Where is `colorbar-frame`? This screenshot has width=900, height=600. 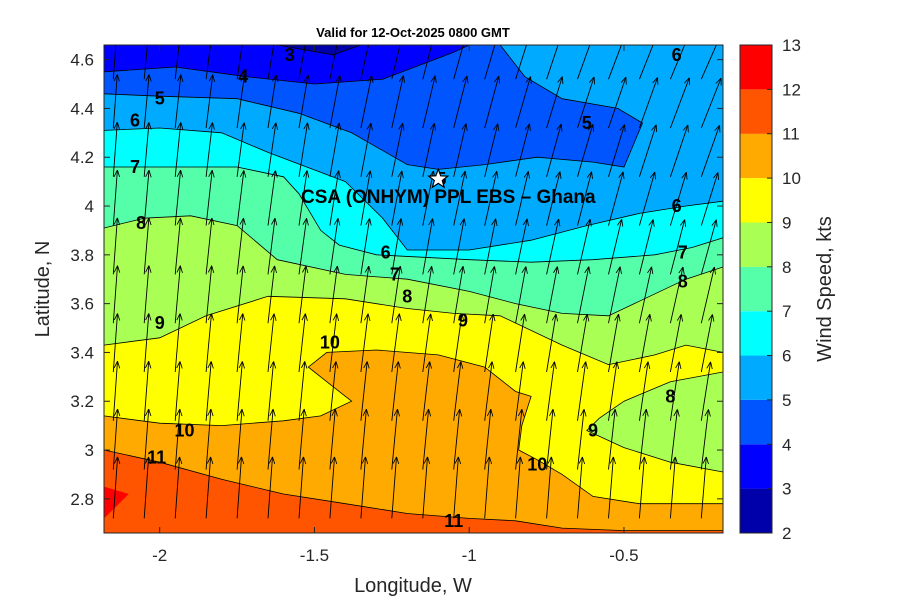
colorbar-frame is located at coordinates (756, 289).